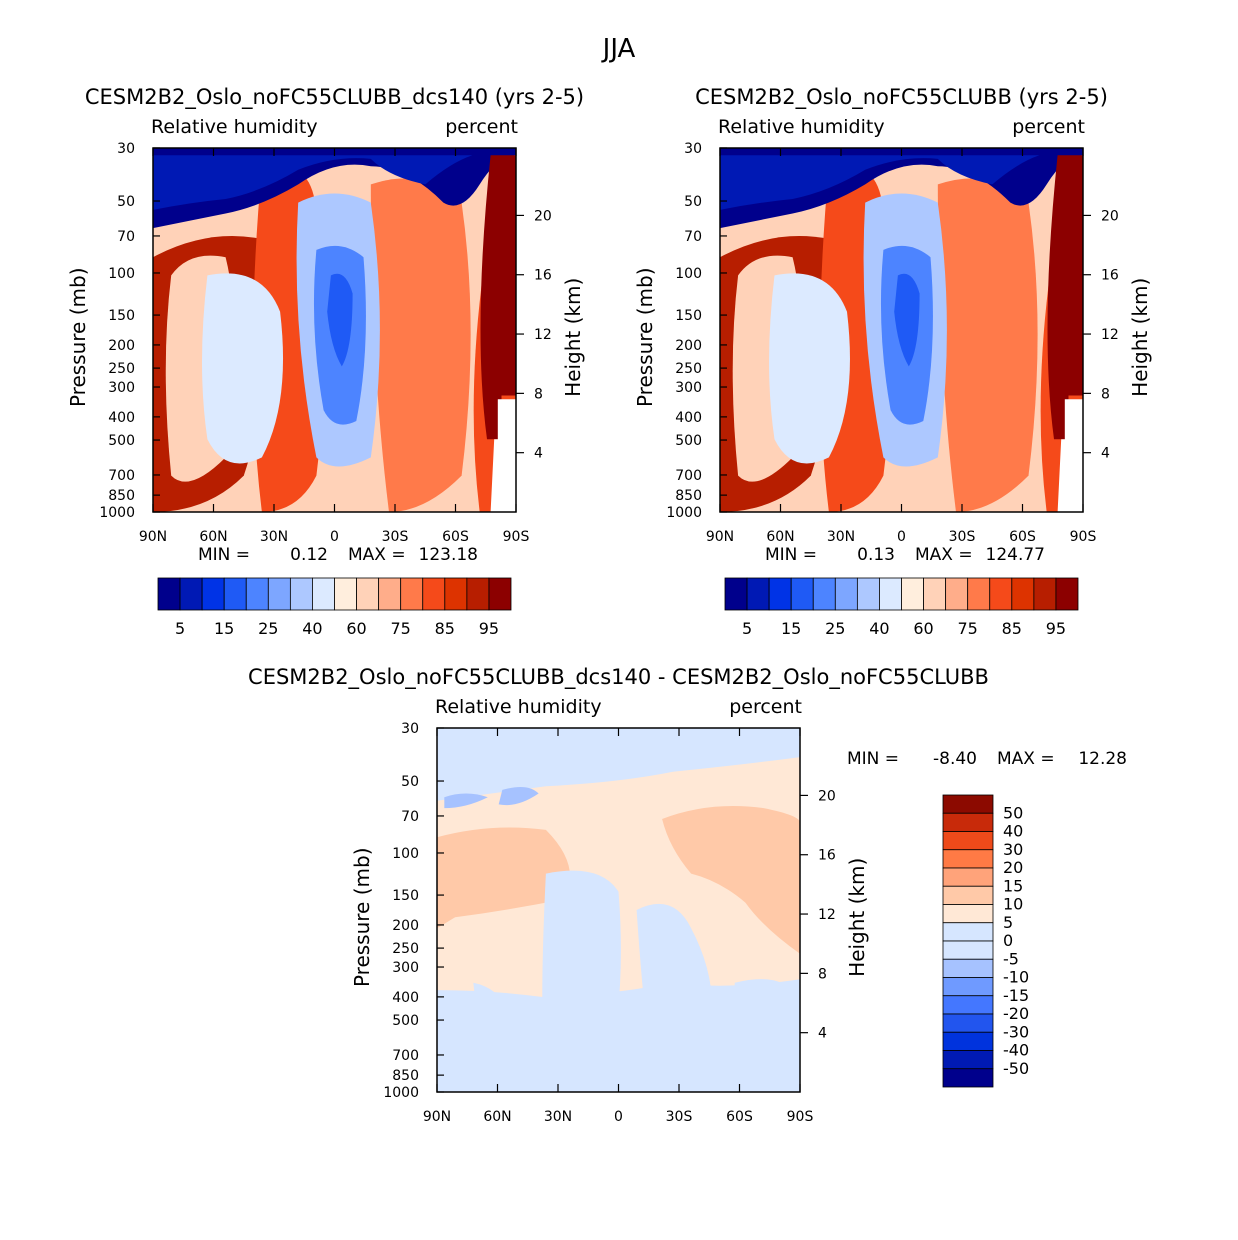 This screenshot has height=1240, width=1238. What do you see at coordinates (1011, 958) in the screenshot?
I see `colorbar-tick: -5` at bounding box center [1011, 958].